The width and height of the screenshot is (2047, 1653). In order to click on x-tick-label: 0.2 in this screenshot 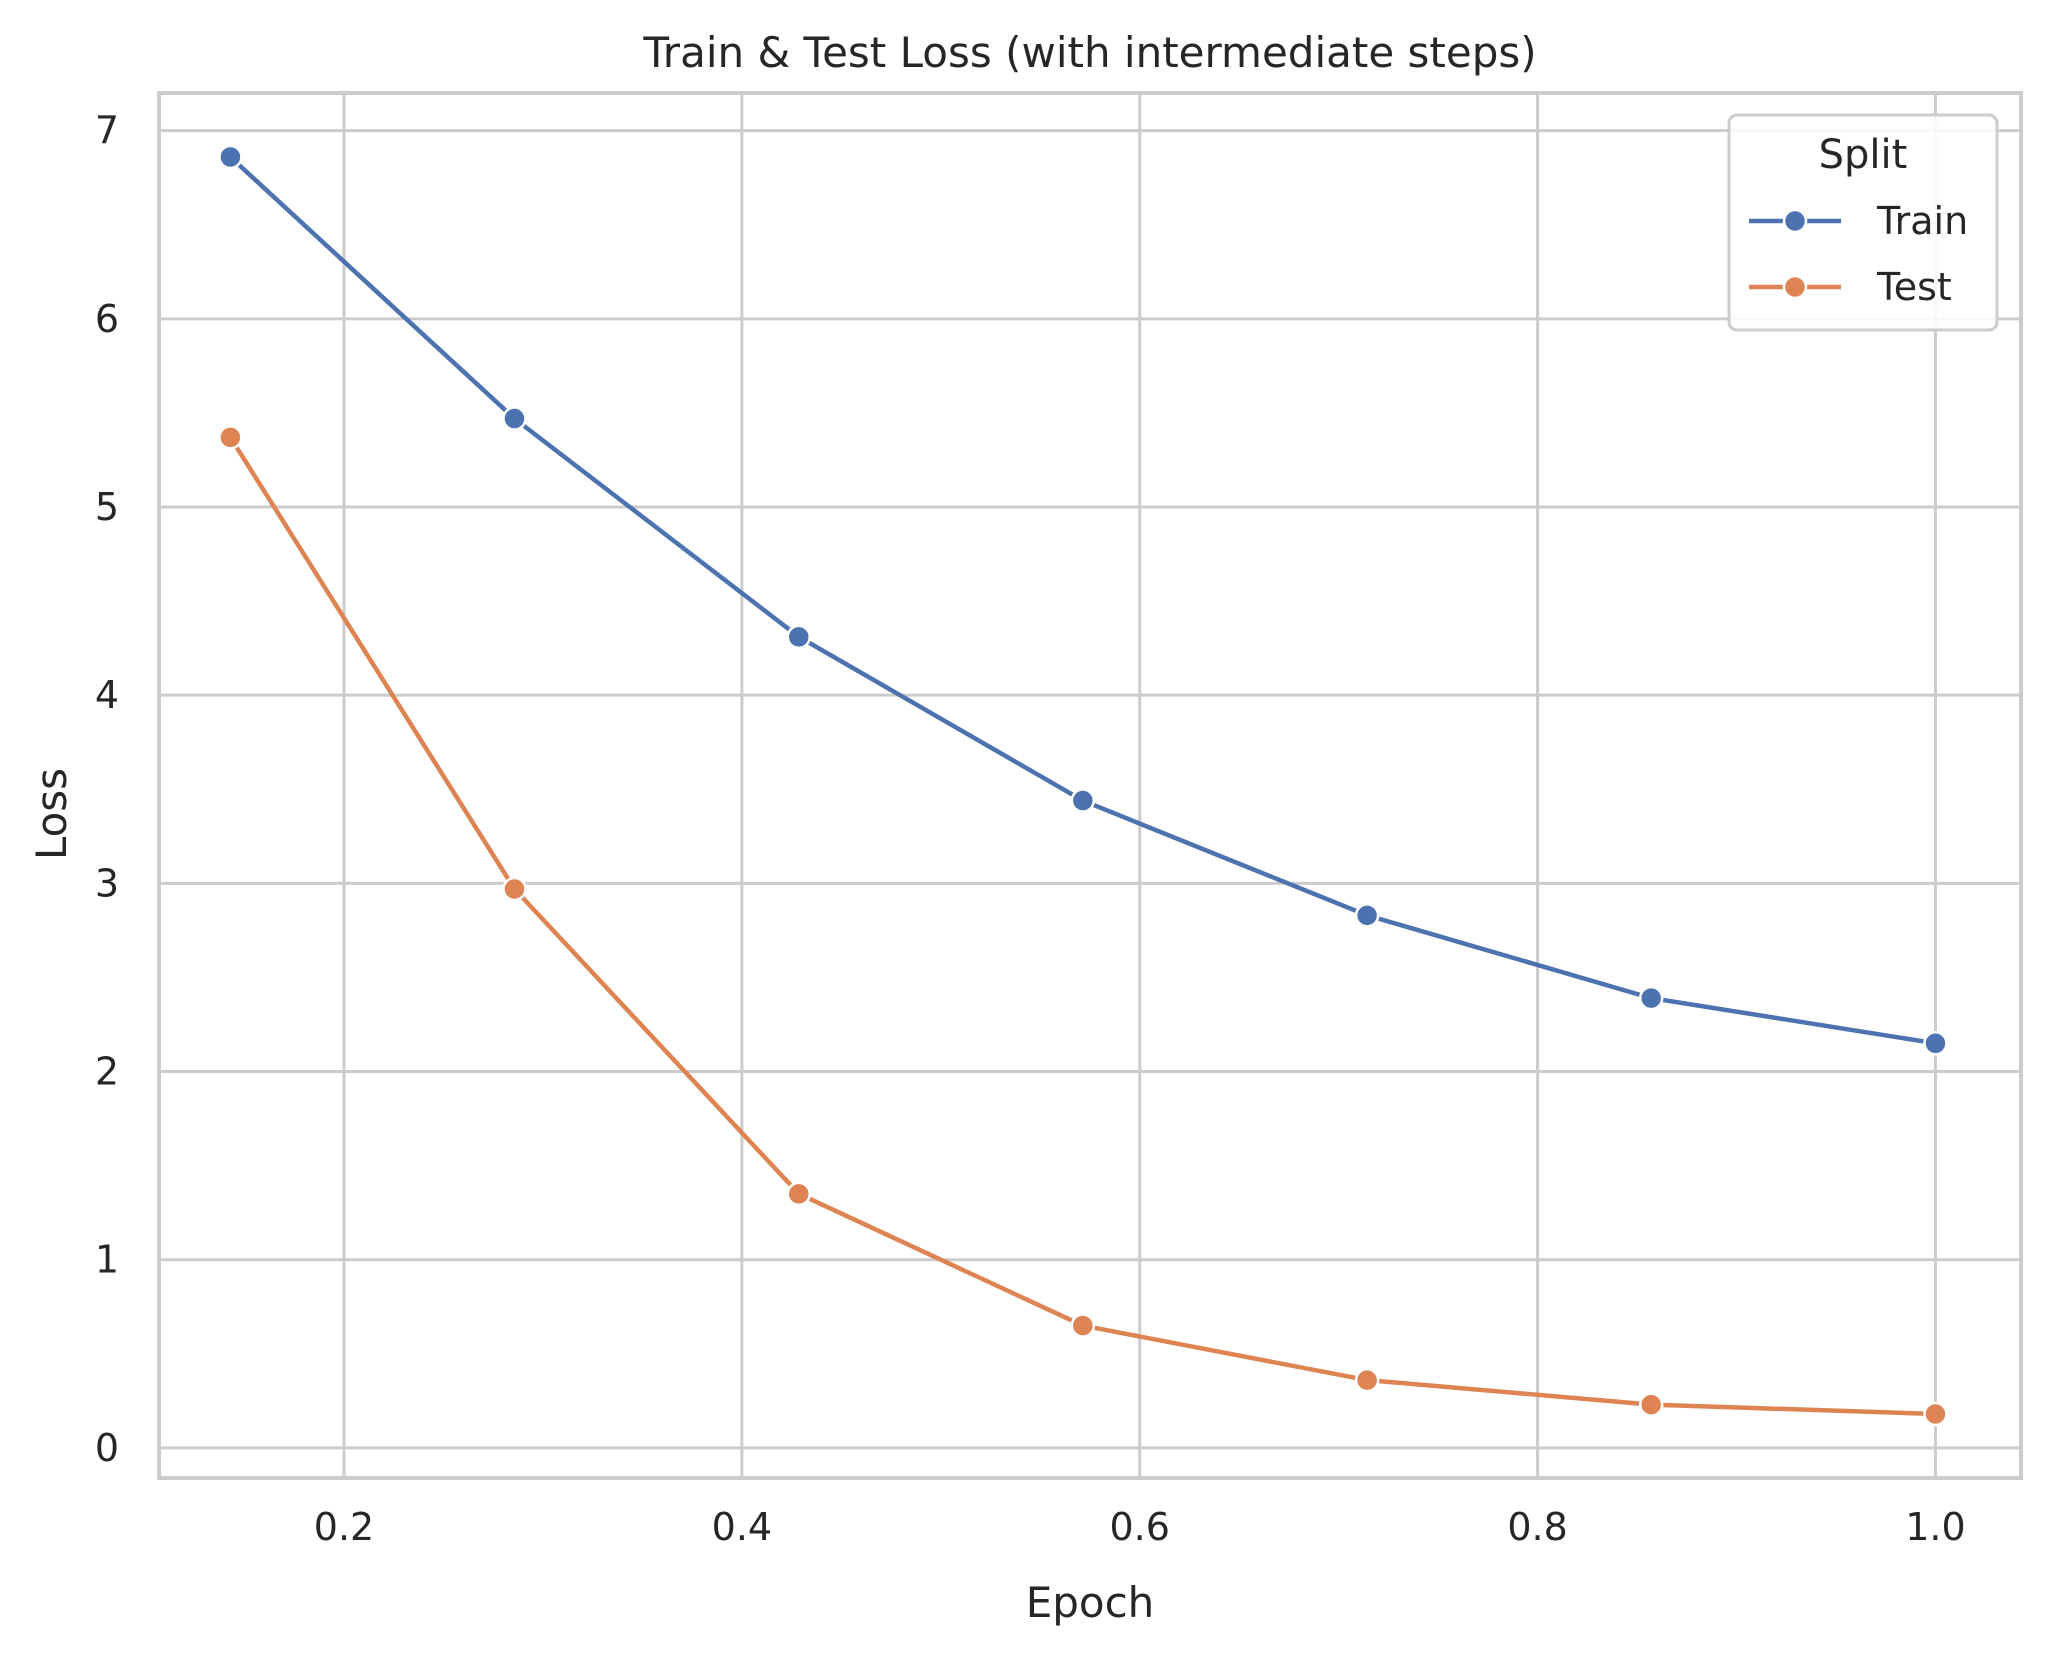, I will do `click(344, 1527)`.